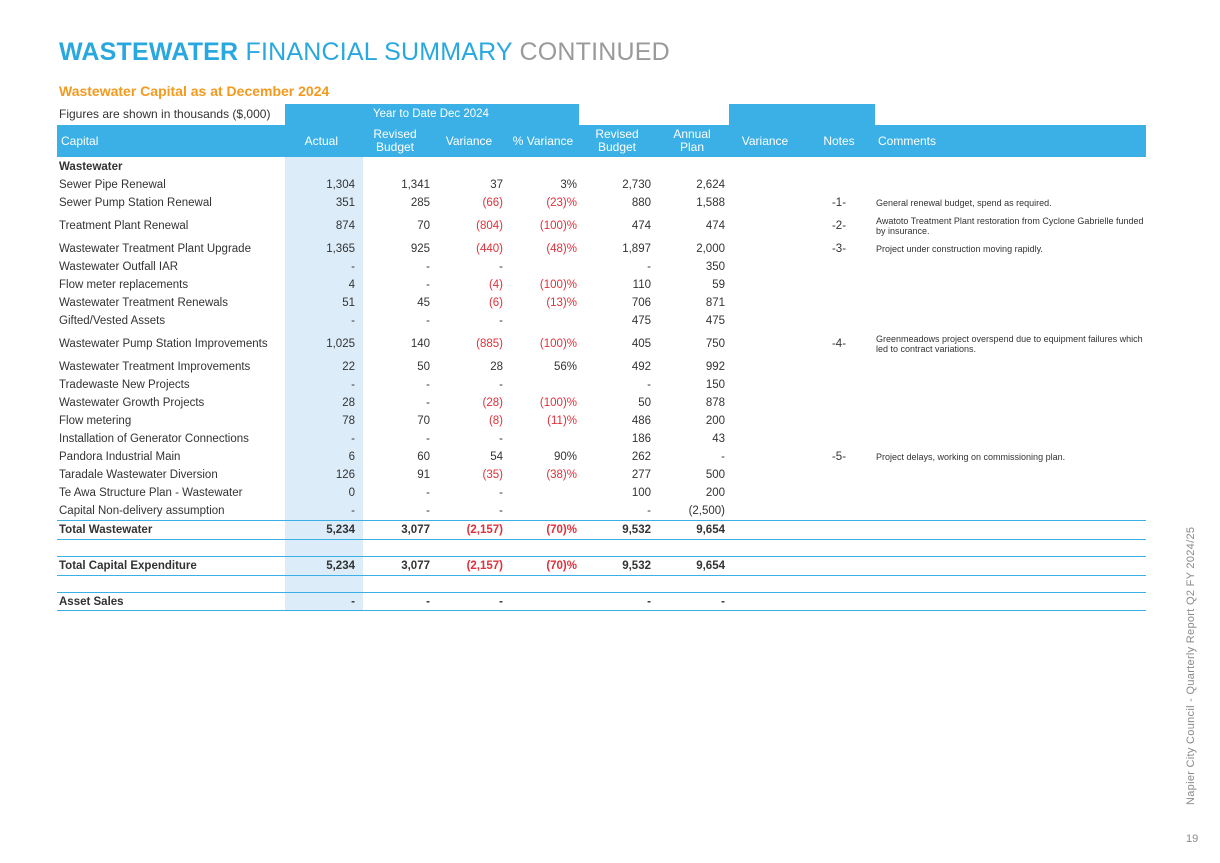 The width and height of the screenshot is (1220, 863). I want to click on table-row: Gifted/Vested Assets - - - 475 475, so click(610, 321).